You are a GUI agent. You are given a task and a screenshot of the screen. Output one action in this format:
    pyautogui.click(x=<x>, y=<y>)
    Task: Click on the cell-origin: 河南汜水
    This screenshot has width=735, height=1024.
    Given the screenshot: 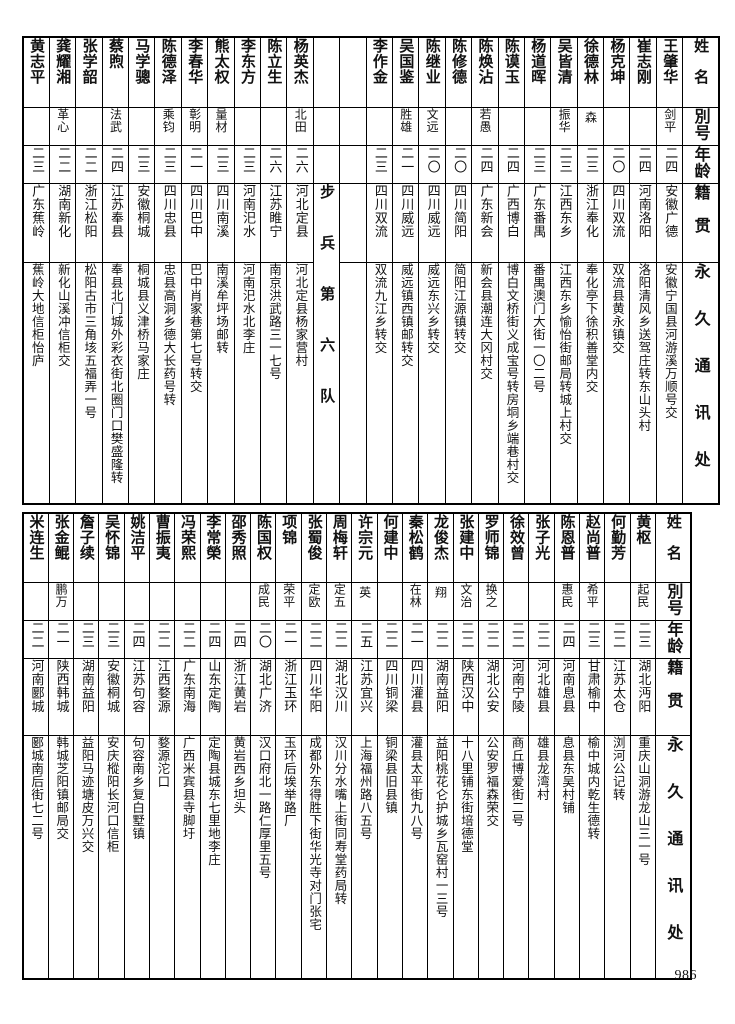 What is the action you would take?
    pyautogui.click(x=247, y=223)
    